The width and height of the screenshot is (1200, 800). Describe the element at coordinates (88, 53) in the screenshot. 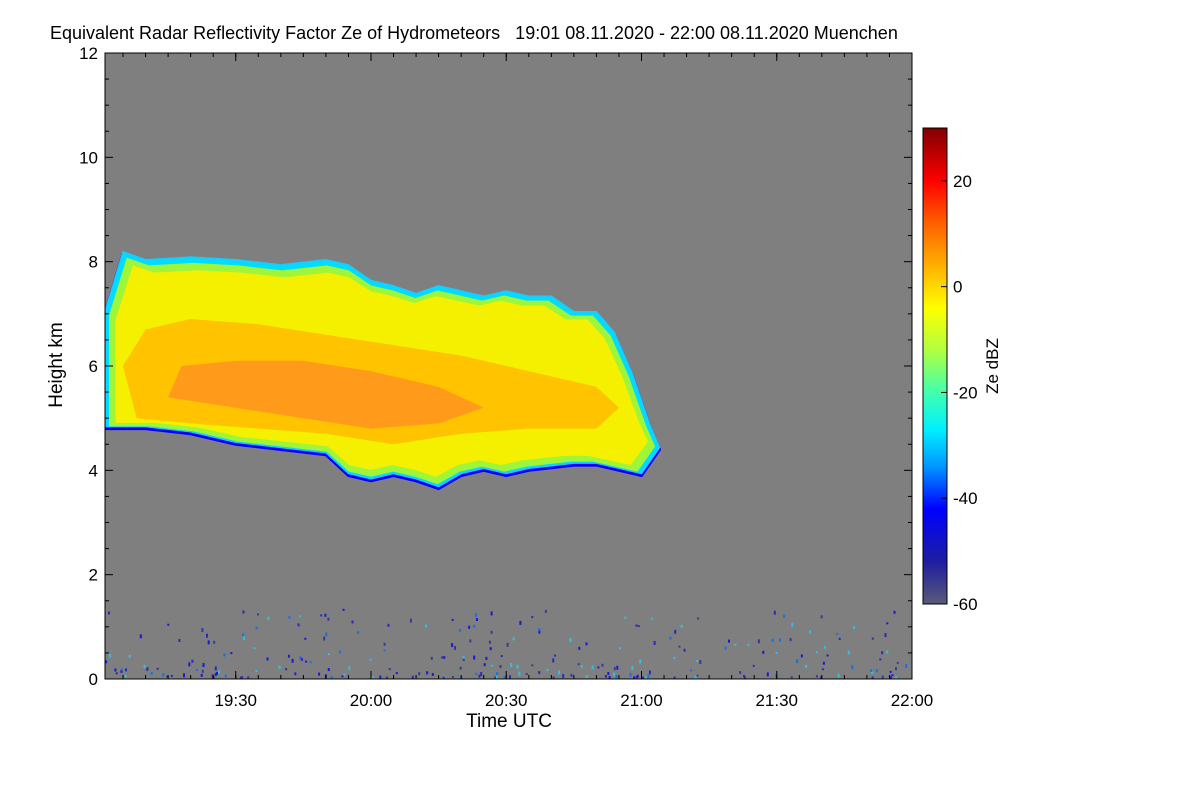

I see `y-tick-label: 12` at that location.